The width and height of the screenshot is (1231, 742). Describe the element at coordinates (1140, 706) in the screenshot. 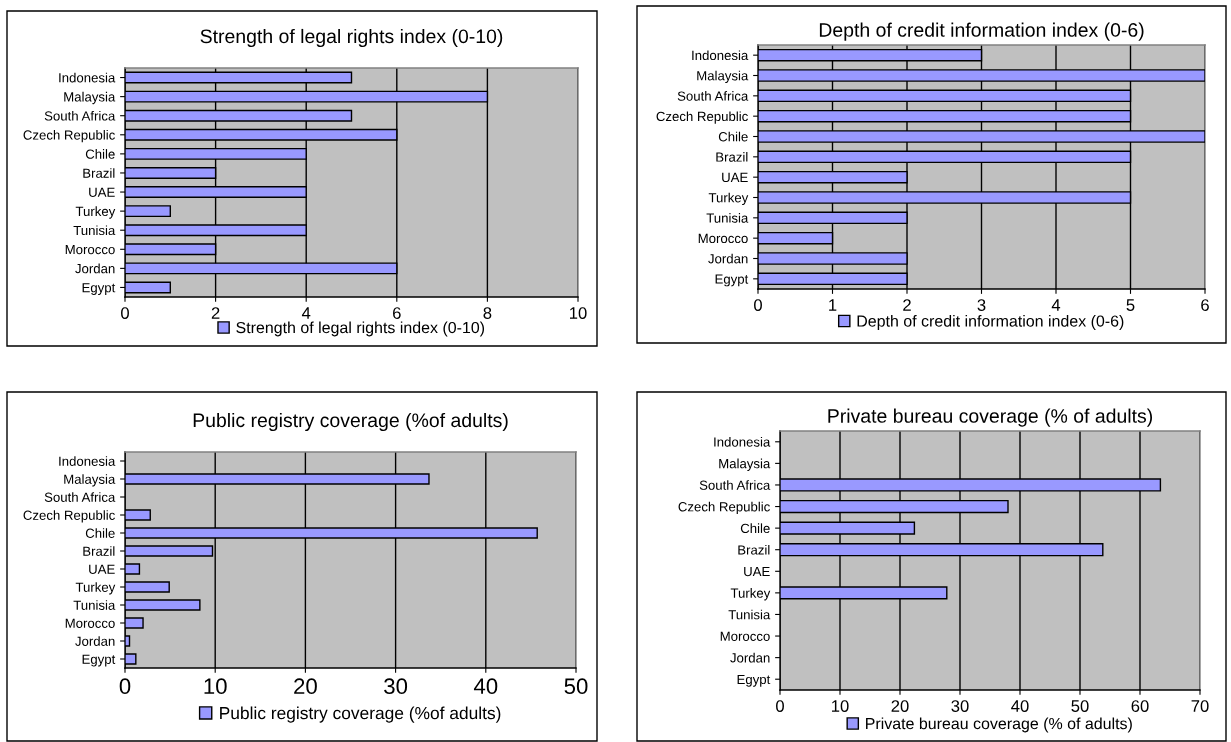

I see `x-tick-label: 60` at that location.